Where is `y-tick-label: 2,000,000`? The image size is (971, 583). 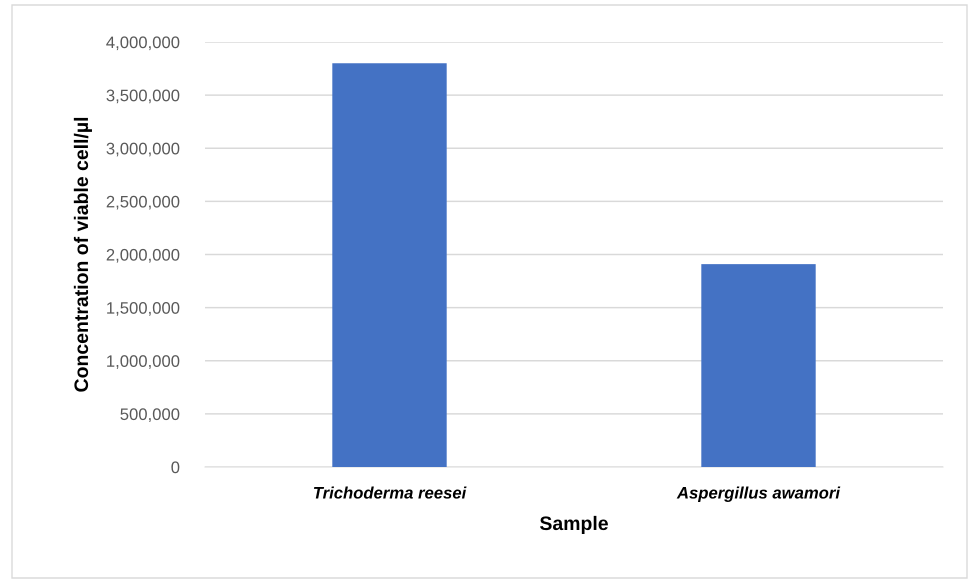
y-tick-label: 2,000,000 is located at coordinates (143, 255).